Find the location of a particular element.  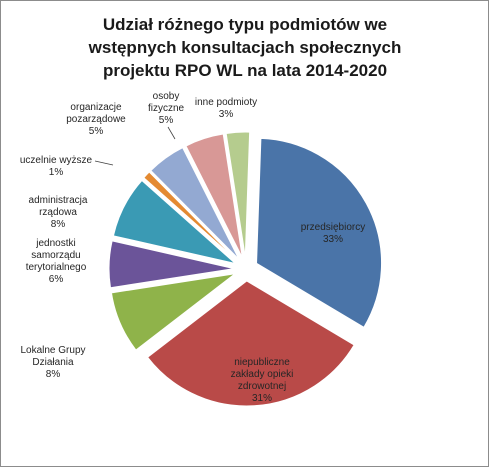

slice-label: administracja rządowa 8% is located at coordinates (58, 212).